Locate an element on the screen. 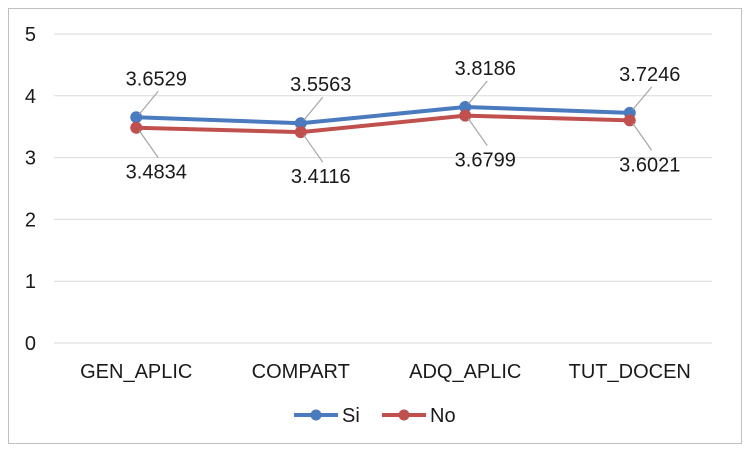 This screenshot has width=752, height=461. data-label: 3.5563 is located at coordinates (320, 85).